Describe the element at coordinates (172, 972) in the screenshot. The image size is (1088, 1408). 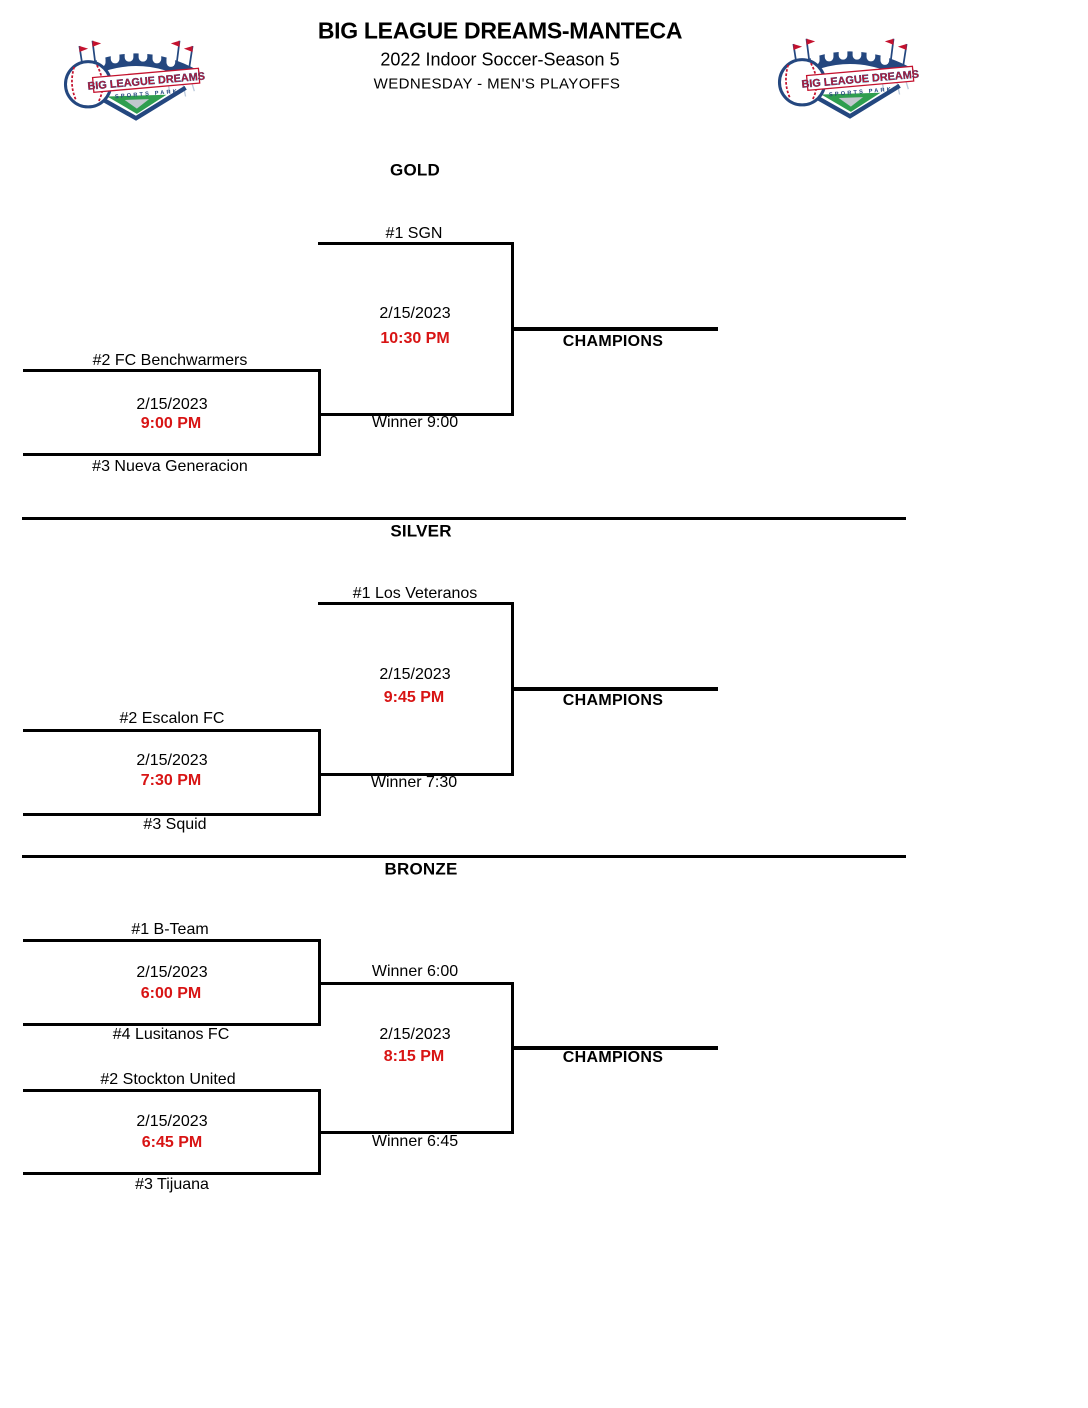
I see `bronze-semi1-date: 2/15/2023` at that location.